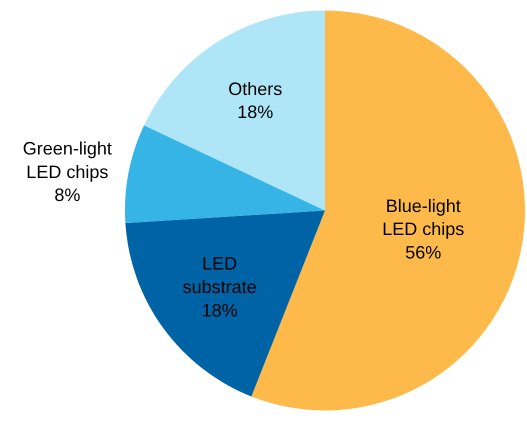 The image size is (527, 421). Describe the element at coordinates (67, 160) in the screenshot. I see `slice-label: Green-light LED chips` at that location.